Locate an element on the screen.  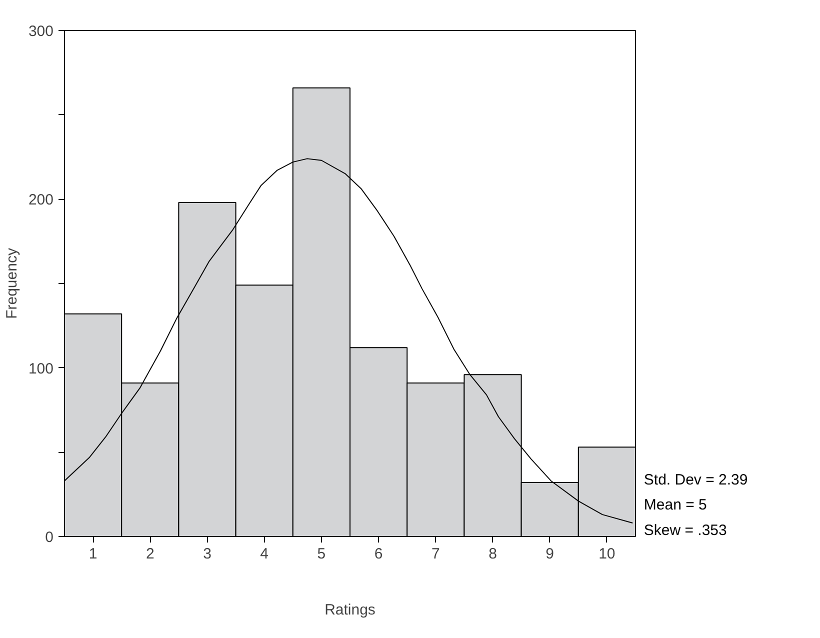
x-tick-label: 3 is located at coordinates (207, 554).